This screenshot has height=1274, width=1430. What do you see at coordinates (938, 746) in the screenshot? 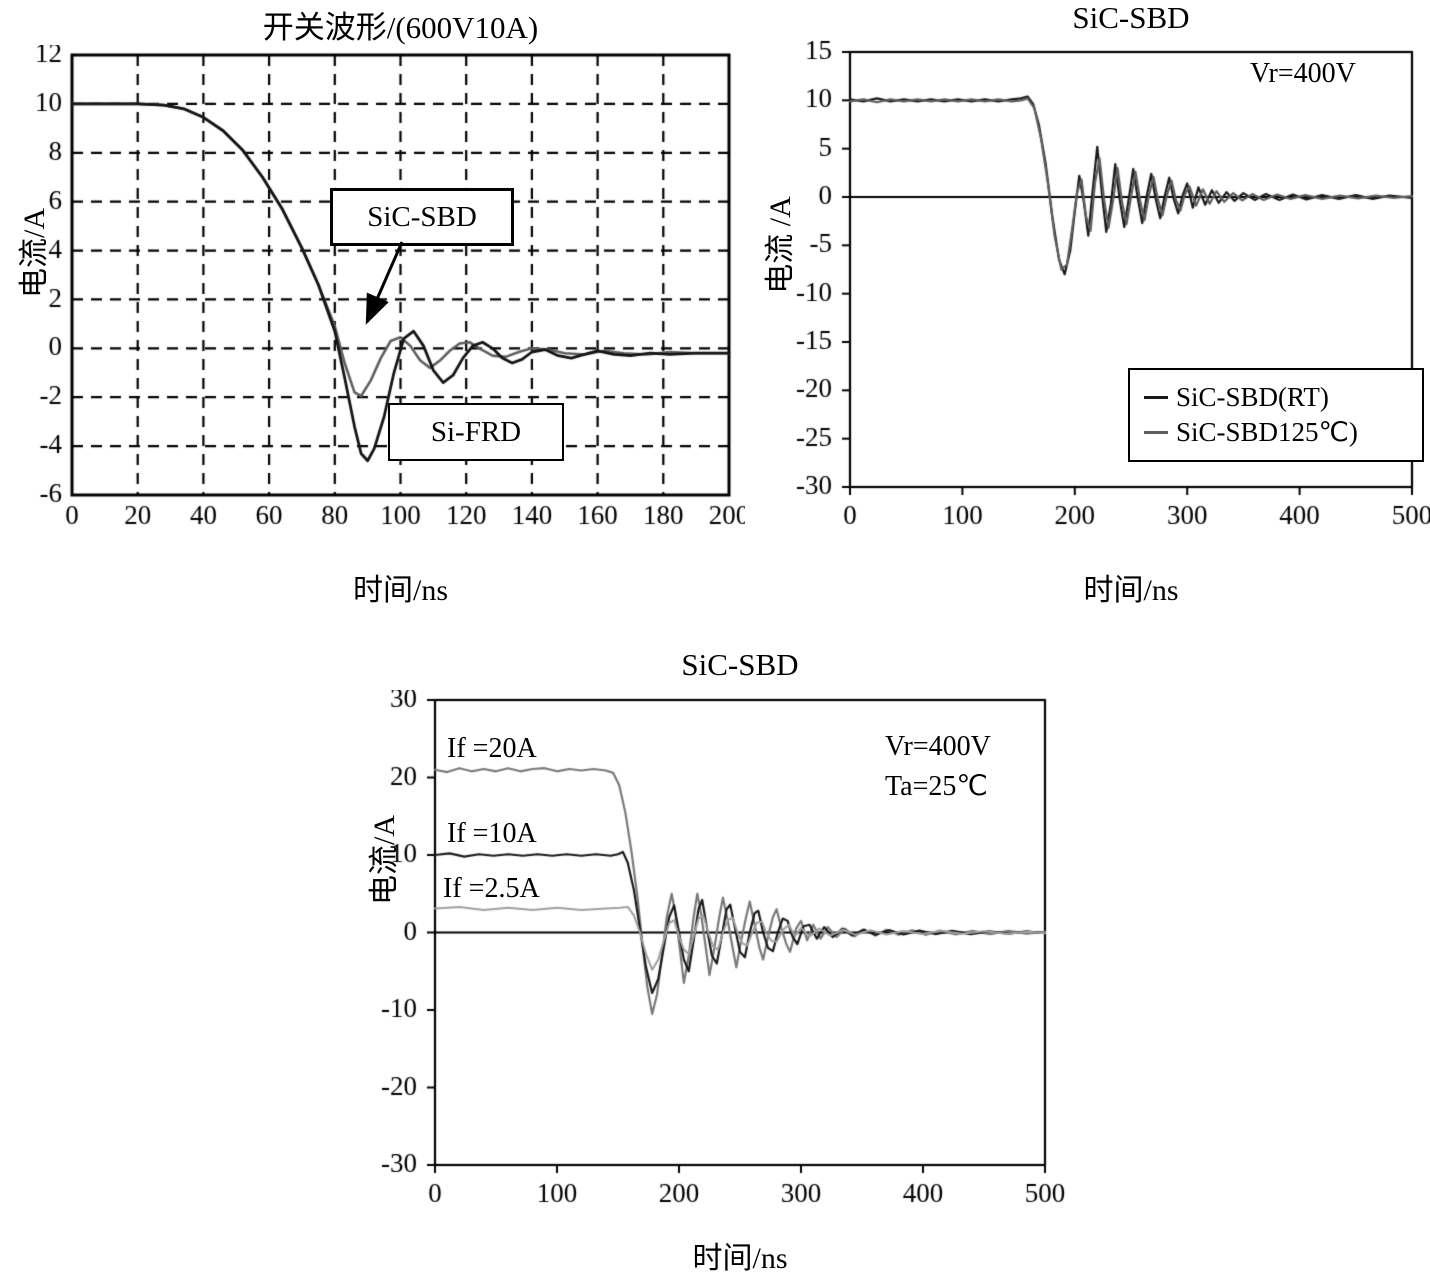
I see `chart3-annotation-vr: Vr=400V` at bounding box center [938, 746].